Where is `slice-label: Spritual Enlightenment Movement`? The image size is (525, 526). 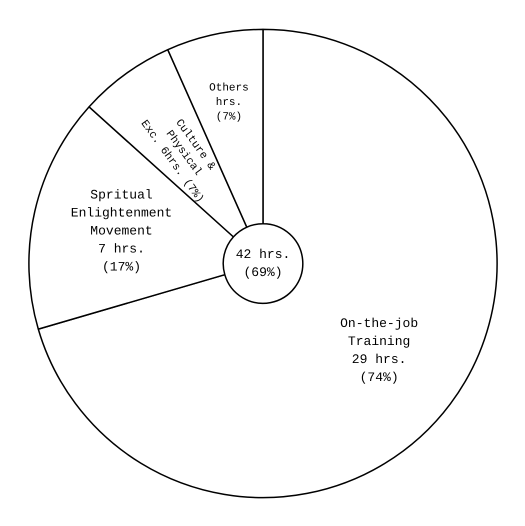 slice-label: Spritual Enlightenment Movement is located at coordinates (121, 213).